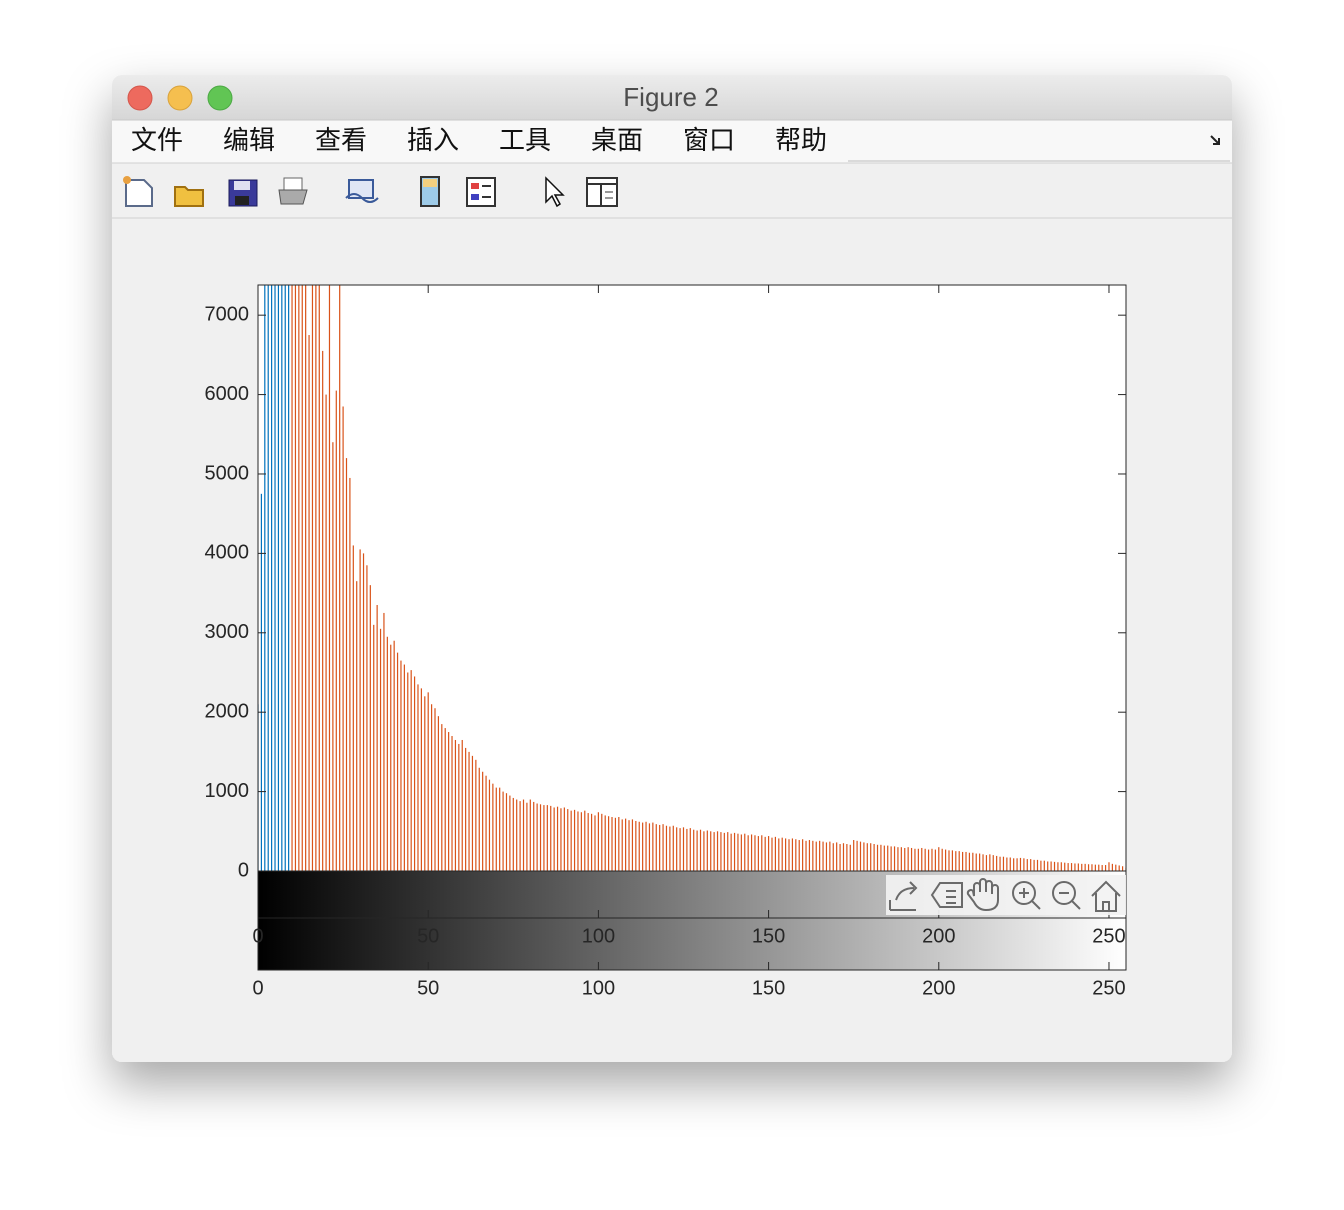 The width and height of the screenshot is (1344, 1210). What do you see at coordinates (157, 140) in the screenshot?
I see `menu-item: 文件` at bounding box center [157, 140].